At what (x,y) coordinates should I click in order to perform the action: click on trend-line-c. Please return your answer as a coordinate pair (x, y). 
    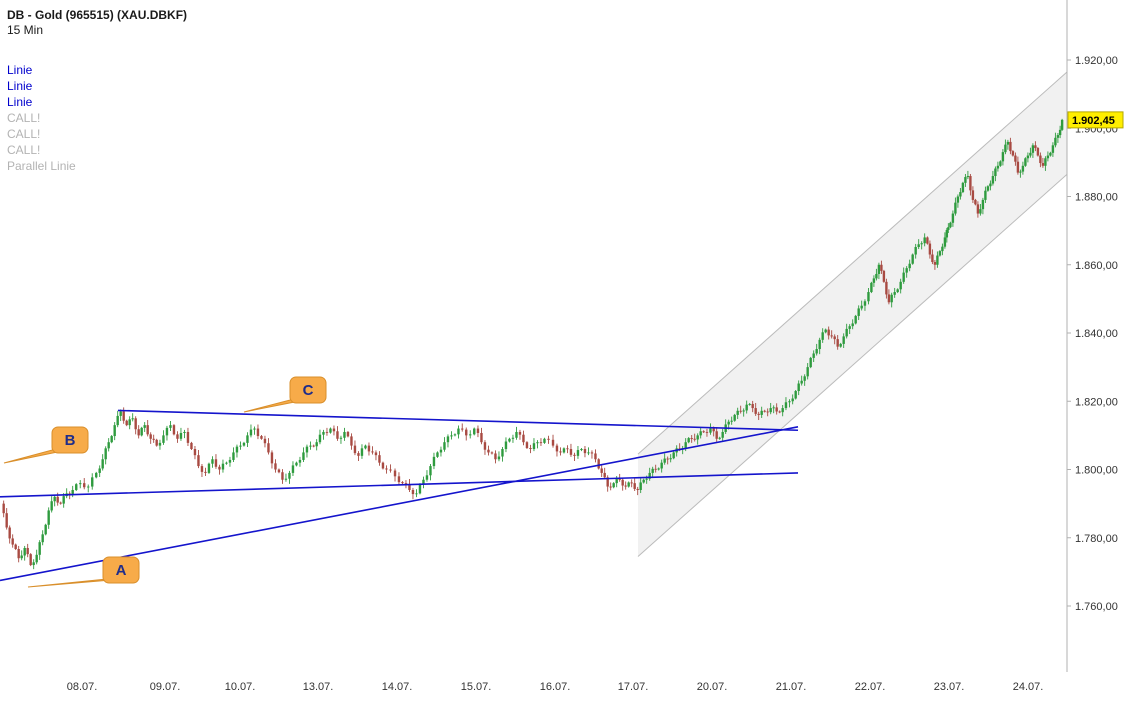
    Looking at the image, I should click on (458, 420).